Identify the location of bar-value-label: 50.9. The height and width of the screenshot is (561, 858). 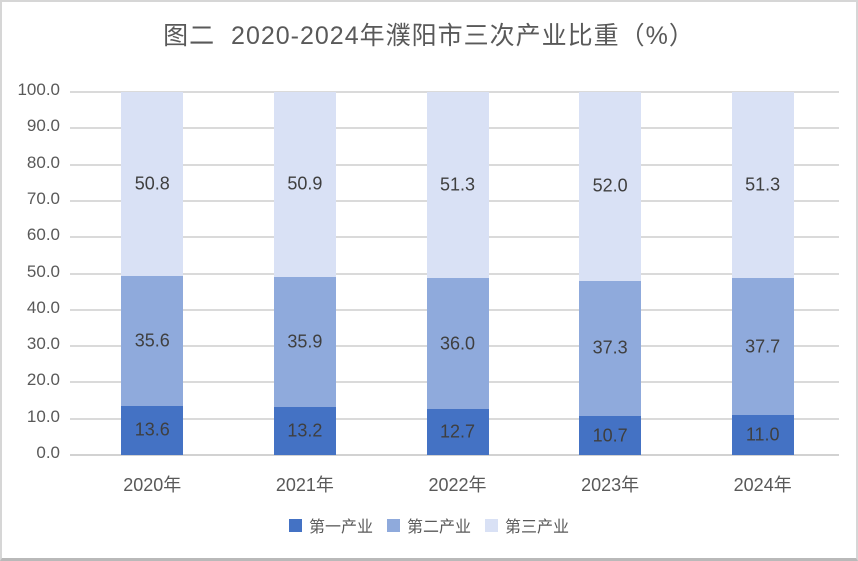
(305, 183).